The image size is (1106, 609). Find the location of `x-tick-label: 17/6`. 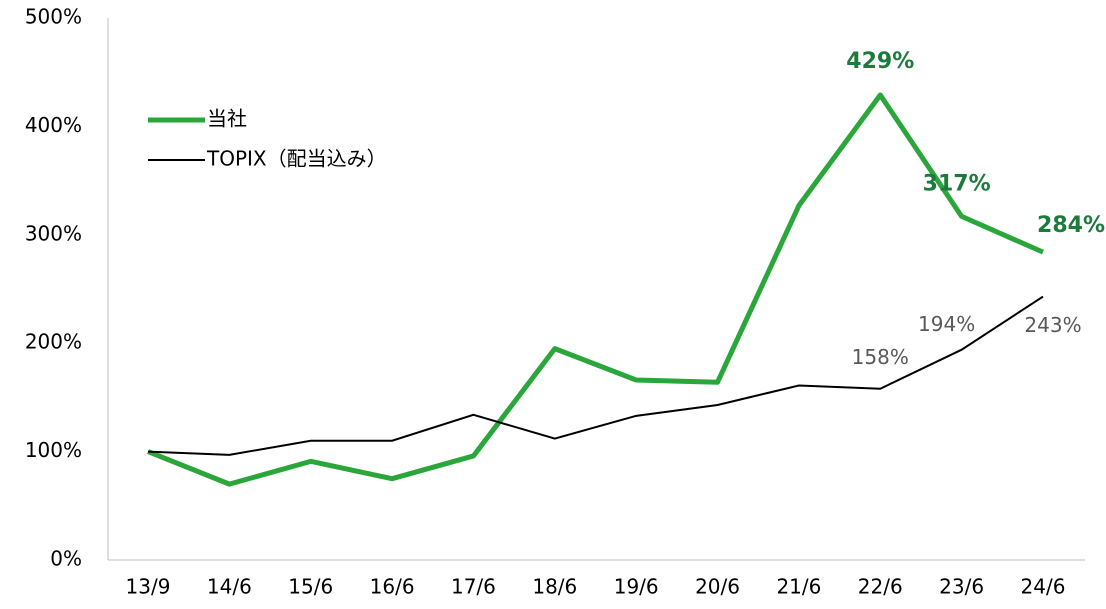

x-tick-label: 17/6 is located at coordinates (473, 587).